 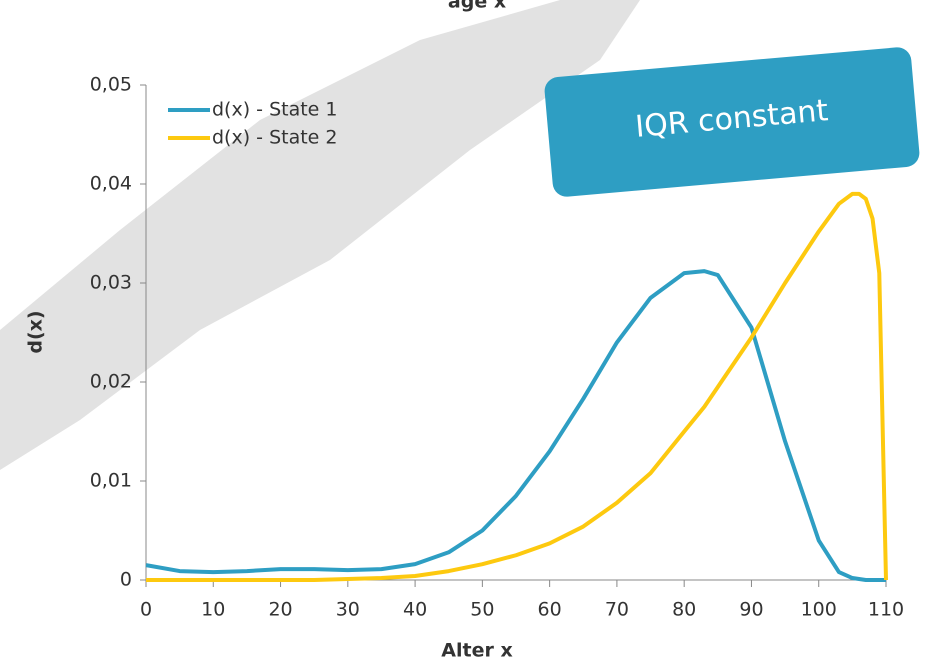 What do you see at coordinates (819, 610) in the screenshot?
I see `x-tick-label: 100` at bounding box center [819, 610].